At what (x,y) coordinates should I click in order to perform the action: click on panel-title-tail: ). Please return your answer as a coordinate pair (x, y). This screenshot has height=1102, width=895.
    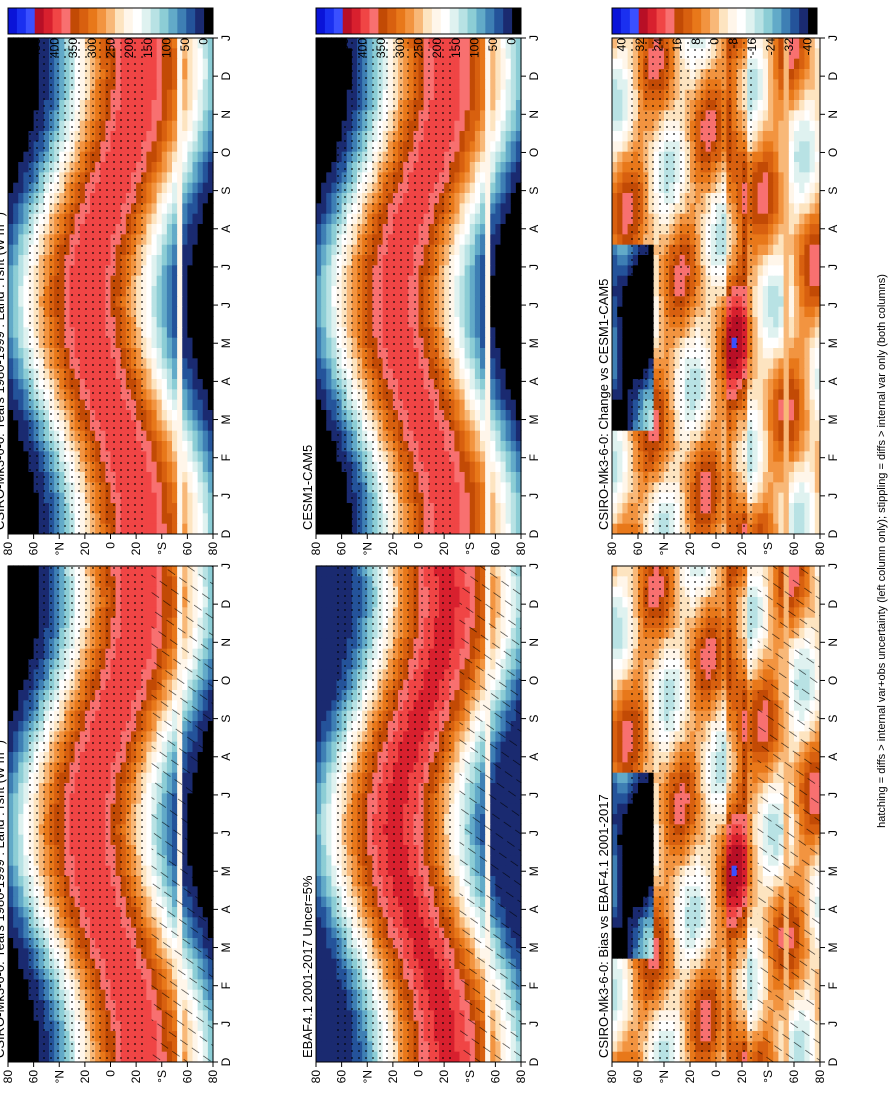
    Looking at the image, I should click on (3, 214).